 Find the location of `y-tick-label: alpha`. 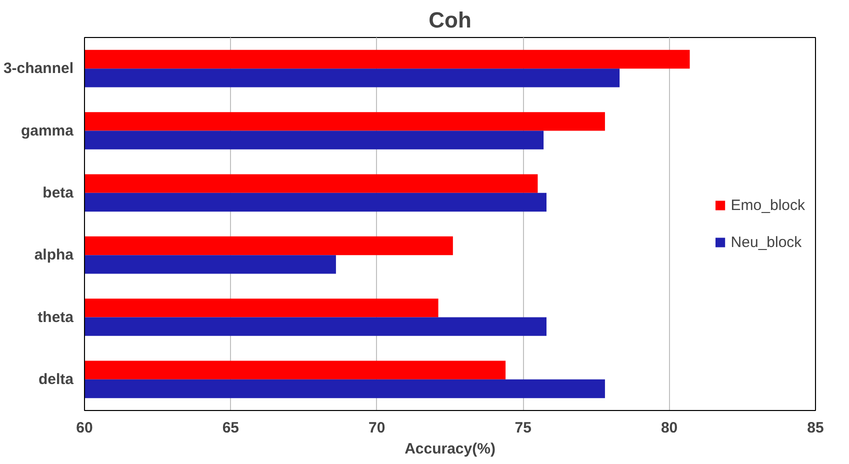

y-tick-label: alpha is located at coordinates (54, 255).